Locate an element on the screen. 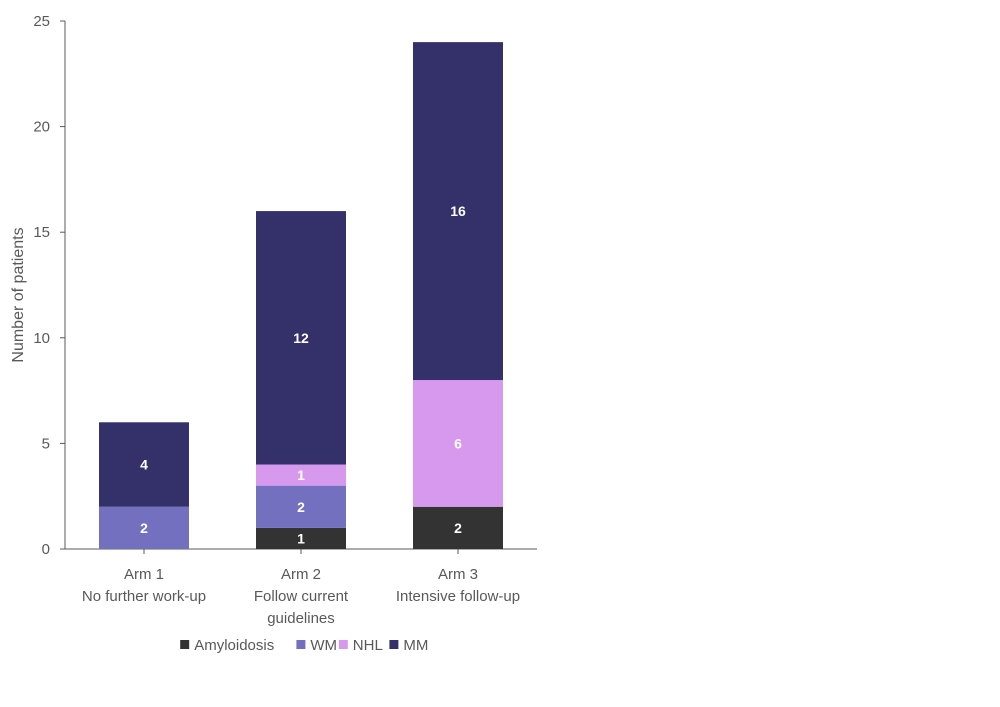  data-label: 6 is located at coordinates (458, 443).